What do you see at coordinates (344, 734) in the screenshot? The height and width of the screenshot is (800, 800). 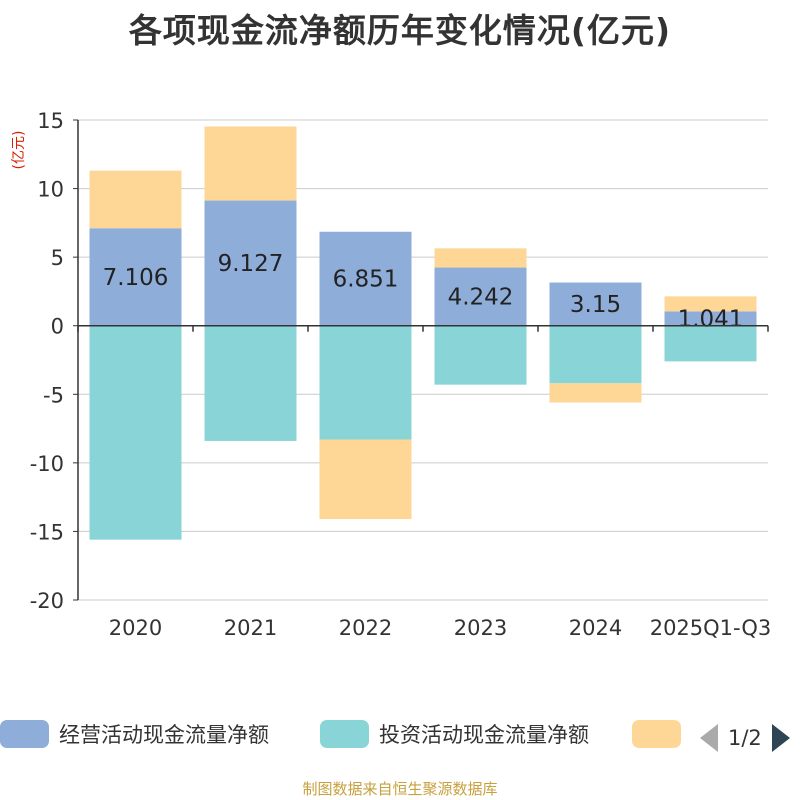 I see `legend-swatch-investing` at bounding box center [344, 734].